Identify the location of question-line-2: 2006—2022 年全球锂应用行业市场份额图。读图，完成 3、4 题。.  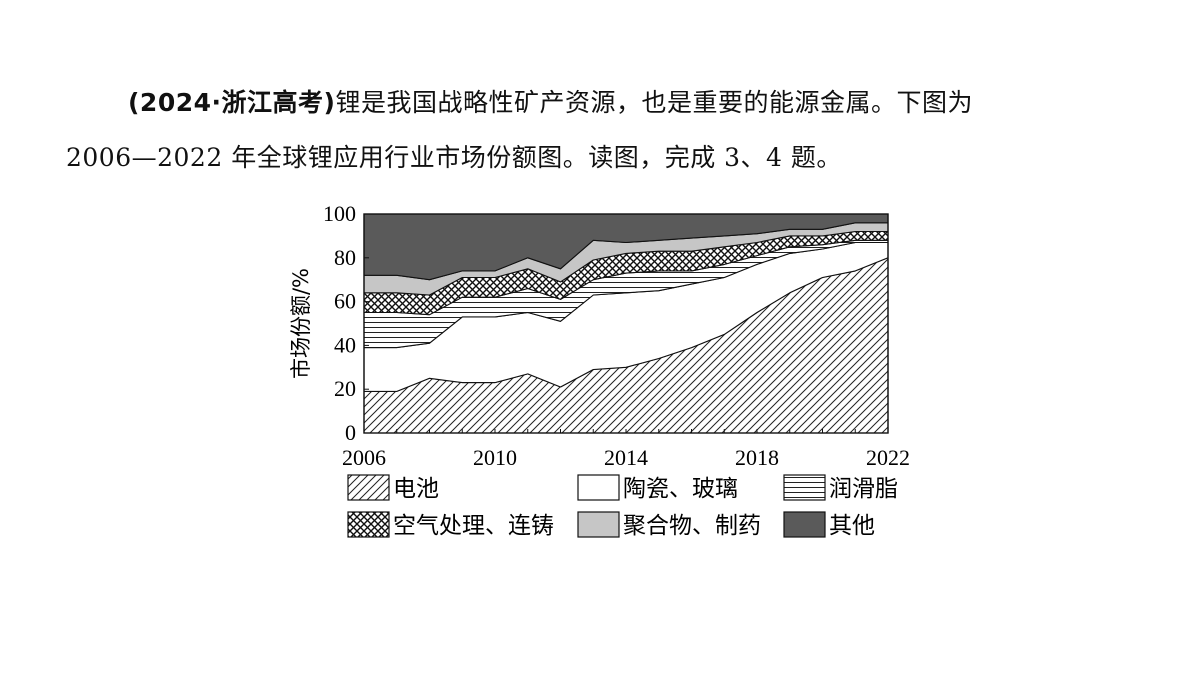
(454, 157).